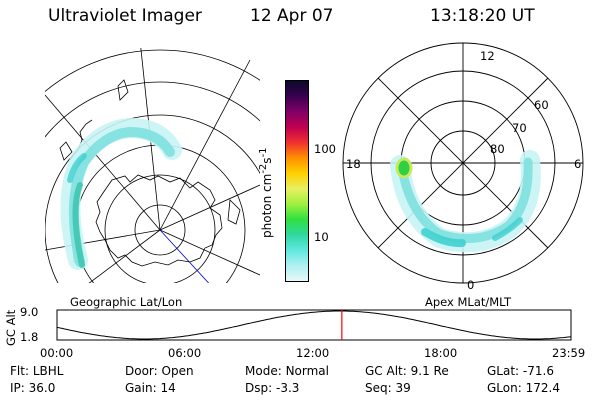 Image resolution: width=600 pixels, height=400 pixels. Describe the element at coordinates (33, 388) in the screenshot. I see `info-ip: IP: 36.0` at that location.